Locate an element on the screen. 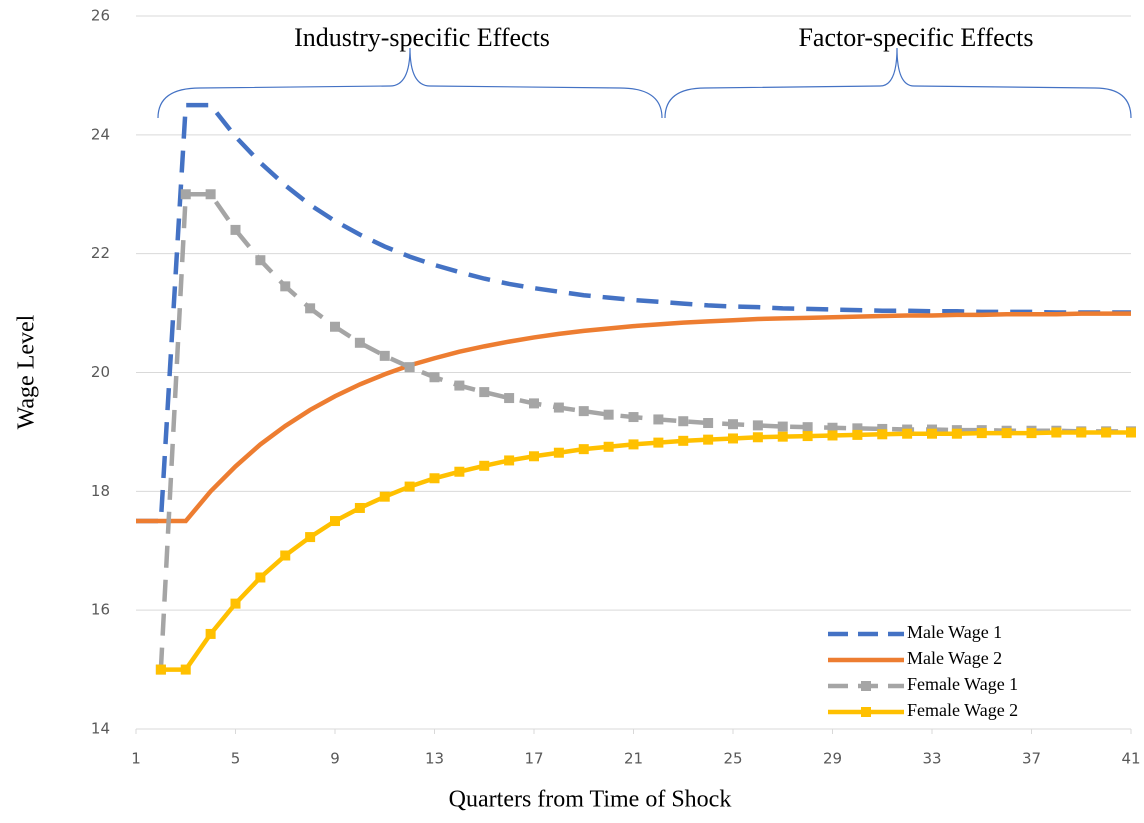  x-tick-label: 25 is located at coordinates (732, 759).